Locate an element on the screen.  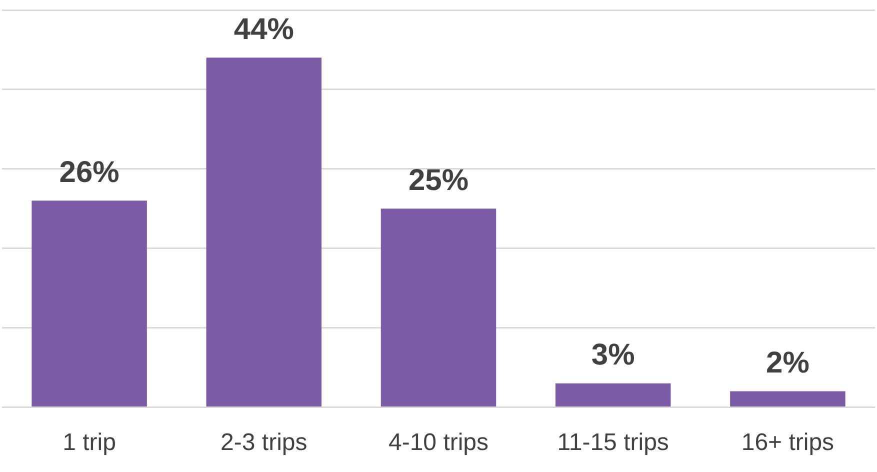
x-tick-label: 4-10 trips is located at coordinates (438, 442).